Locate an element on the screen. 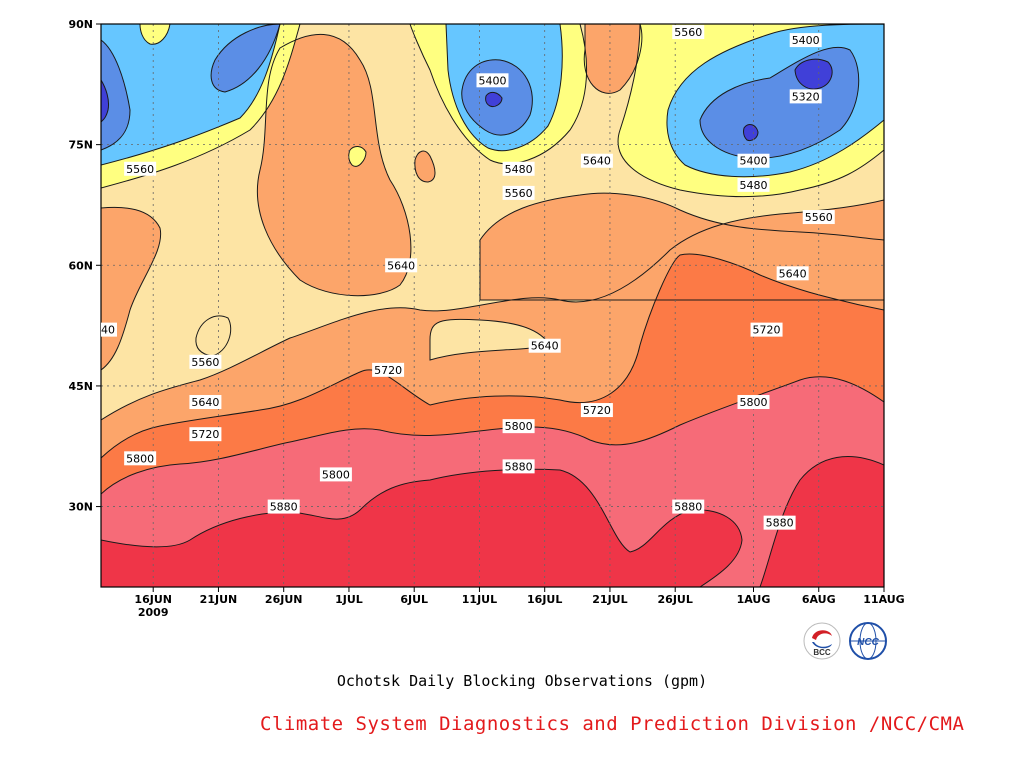 This screenshot has width=1024, height=768. band-5560-5640-sw-island is located at coordinates (213, 336).